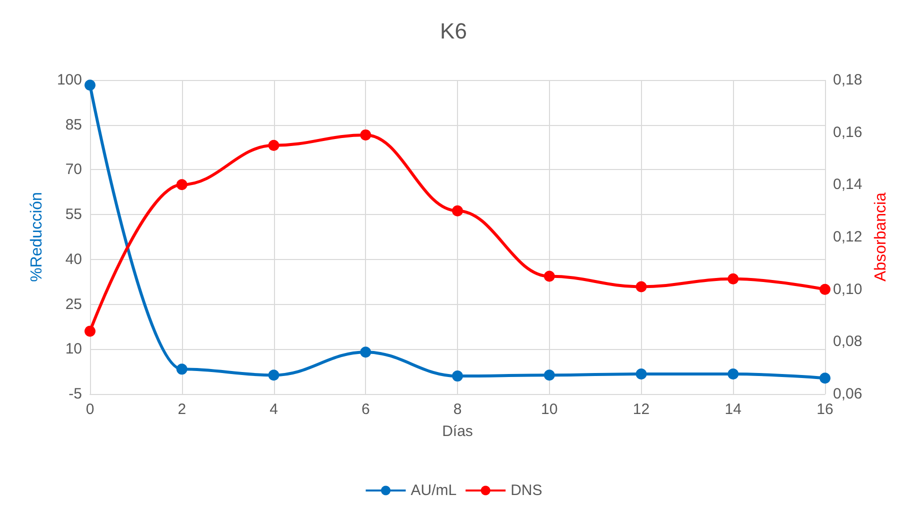 The image size is (907, 508). I want to click on x-tick-label: 0, so click(90, 409).